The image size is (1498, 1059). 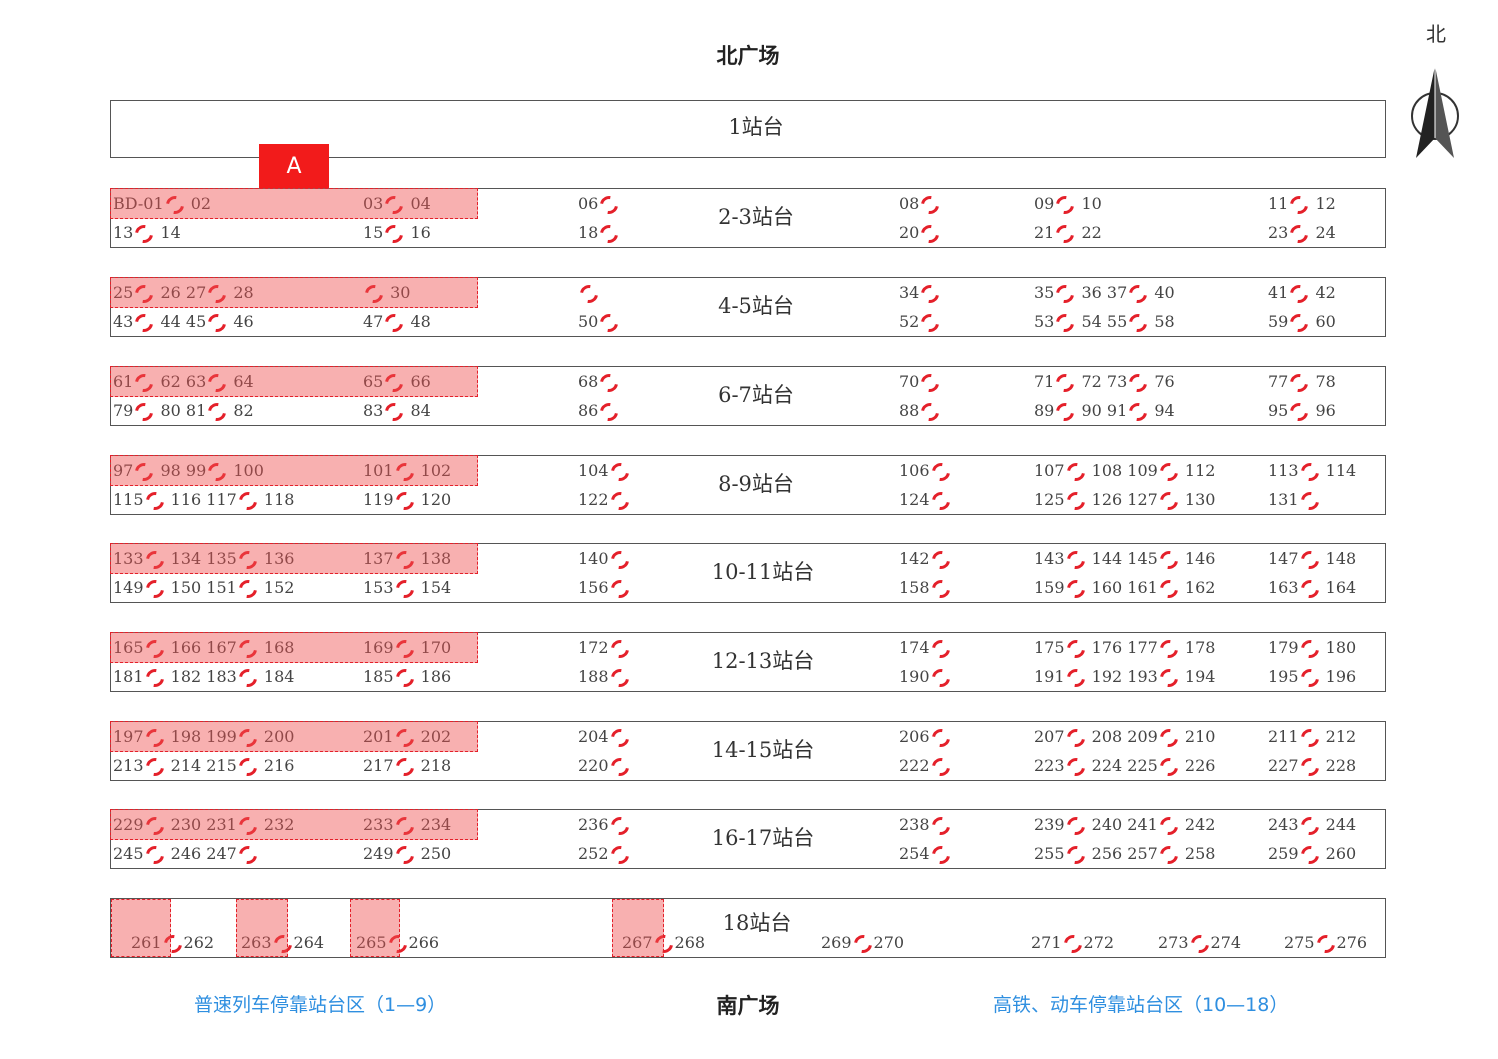 What do you see at coordinates (436, 499) in the screenshot?
I see `berth-number: 120` at bounding box center [436, 499].